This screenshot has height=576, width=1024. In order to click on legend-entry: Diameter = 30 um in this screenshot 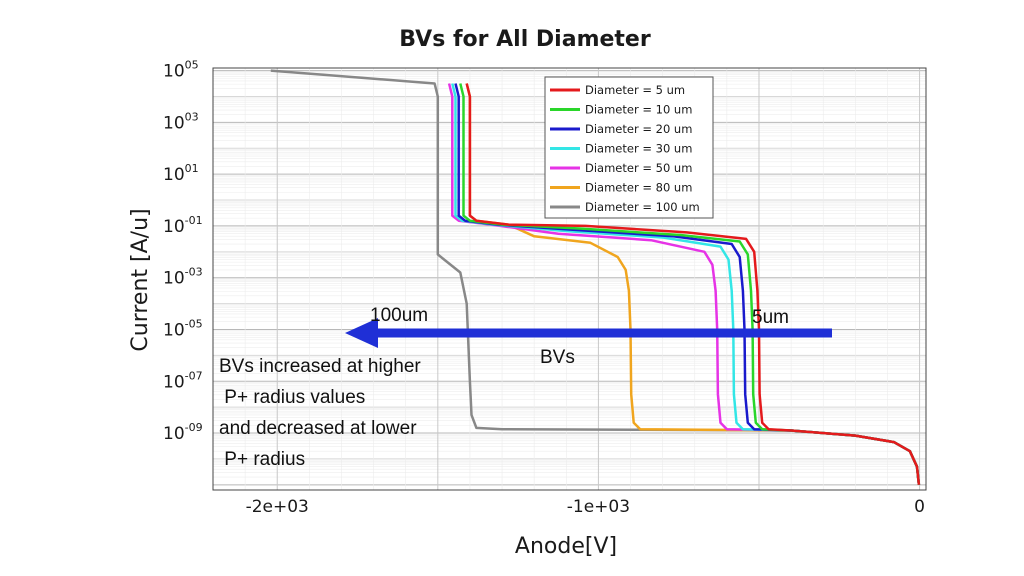, I will do `click(638, 149)`.